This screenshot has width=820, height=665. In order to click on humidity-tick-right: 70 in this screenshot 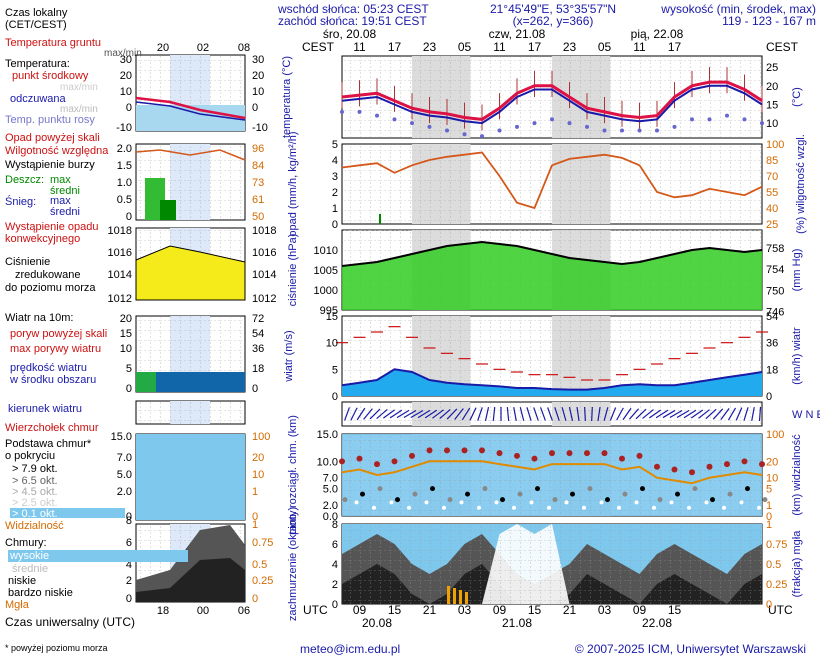, I will do `click(772, 177)`.